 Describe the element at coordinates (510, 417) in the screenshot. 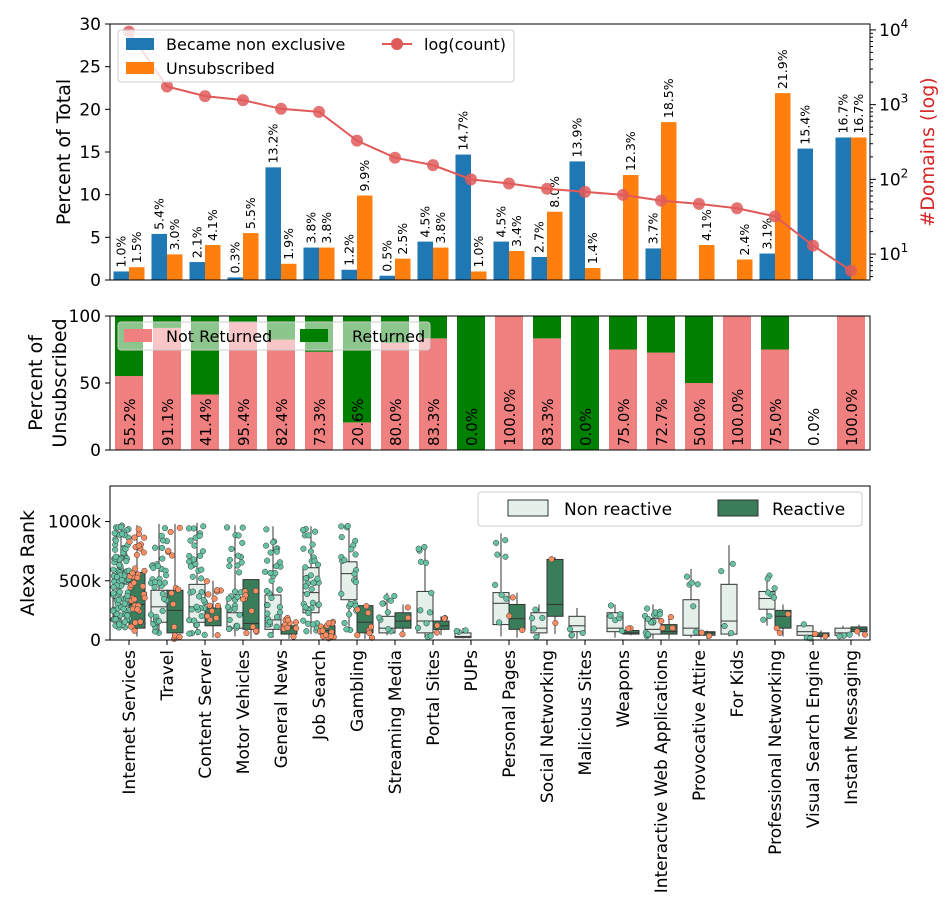

I see `data-label-not-returned: 100.0%` at that location.